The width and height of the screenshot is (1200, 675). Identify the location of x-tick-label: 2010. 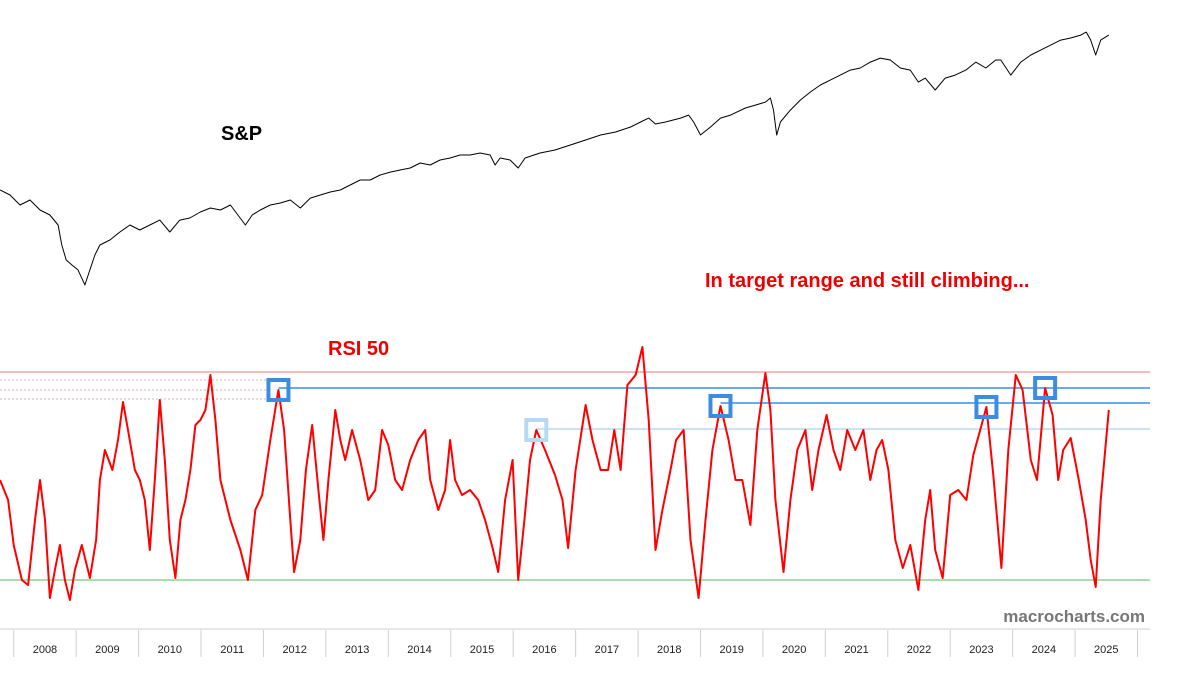
(170, 650).